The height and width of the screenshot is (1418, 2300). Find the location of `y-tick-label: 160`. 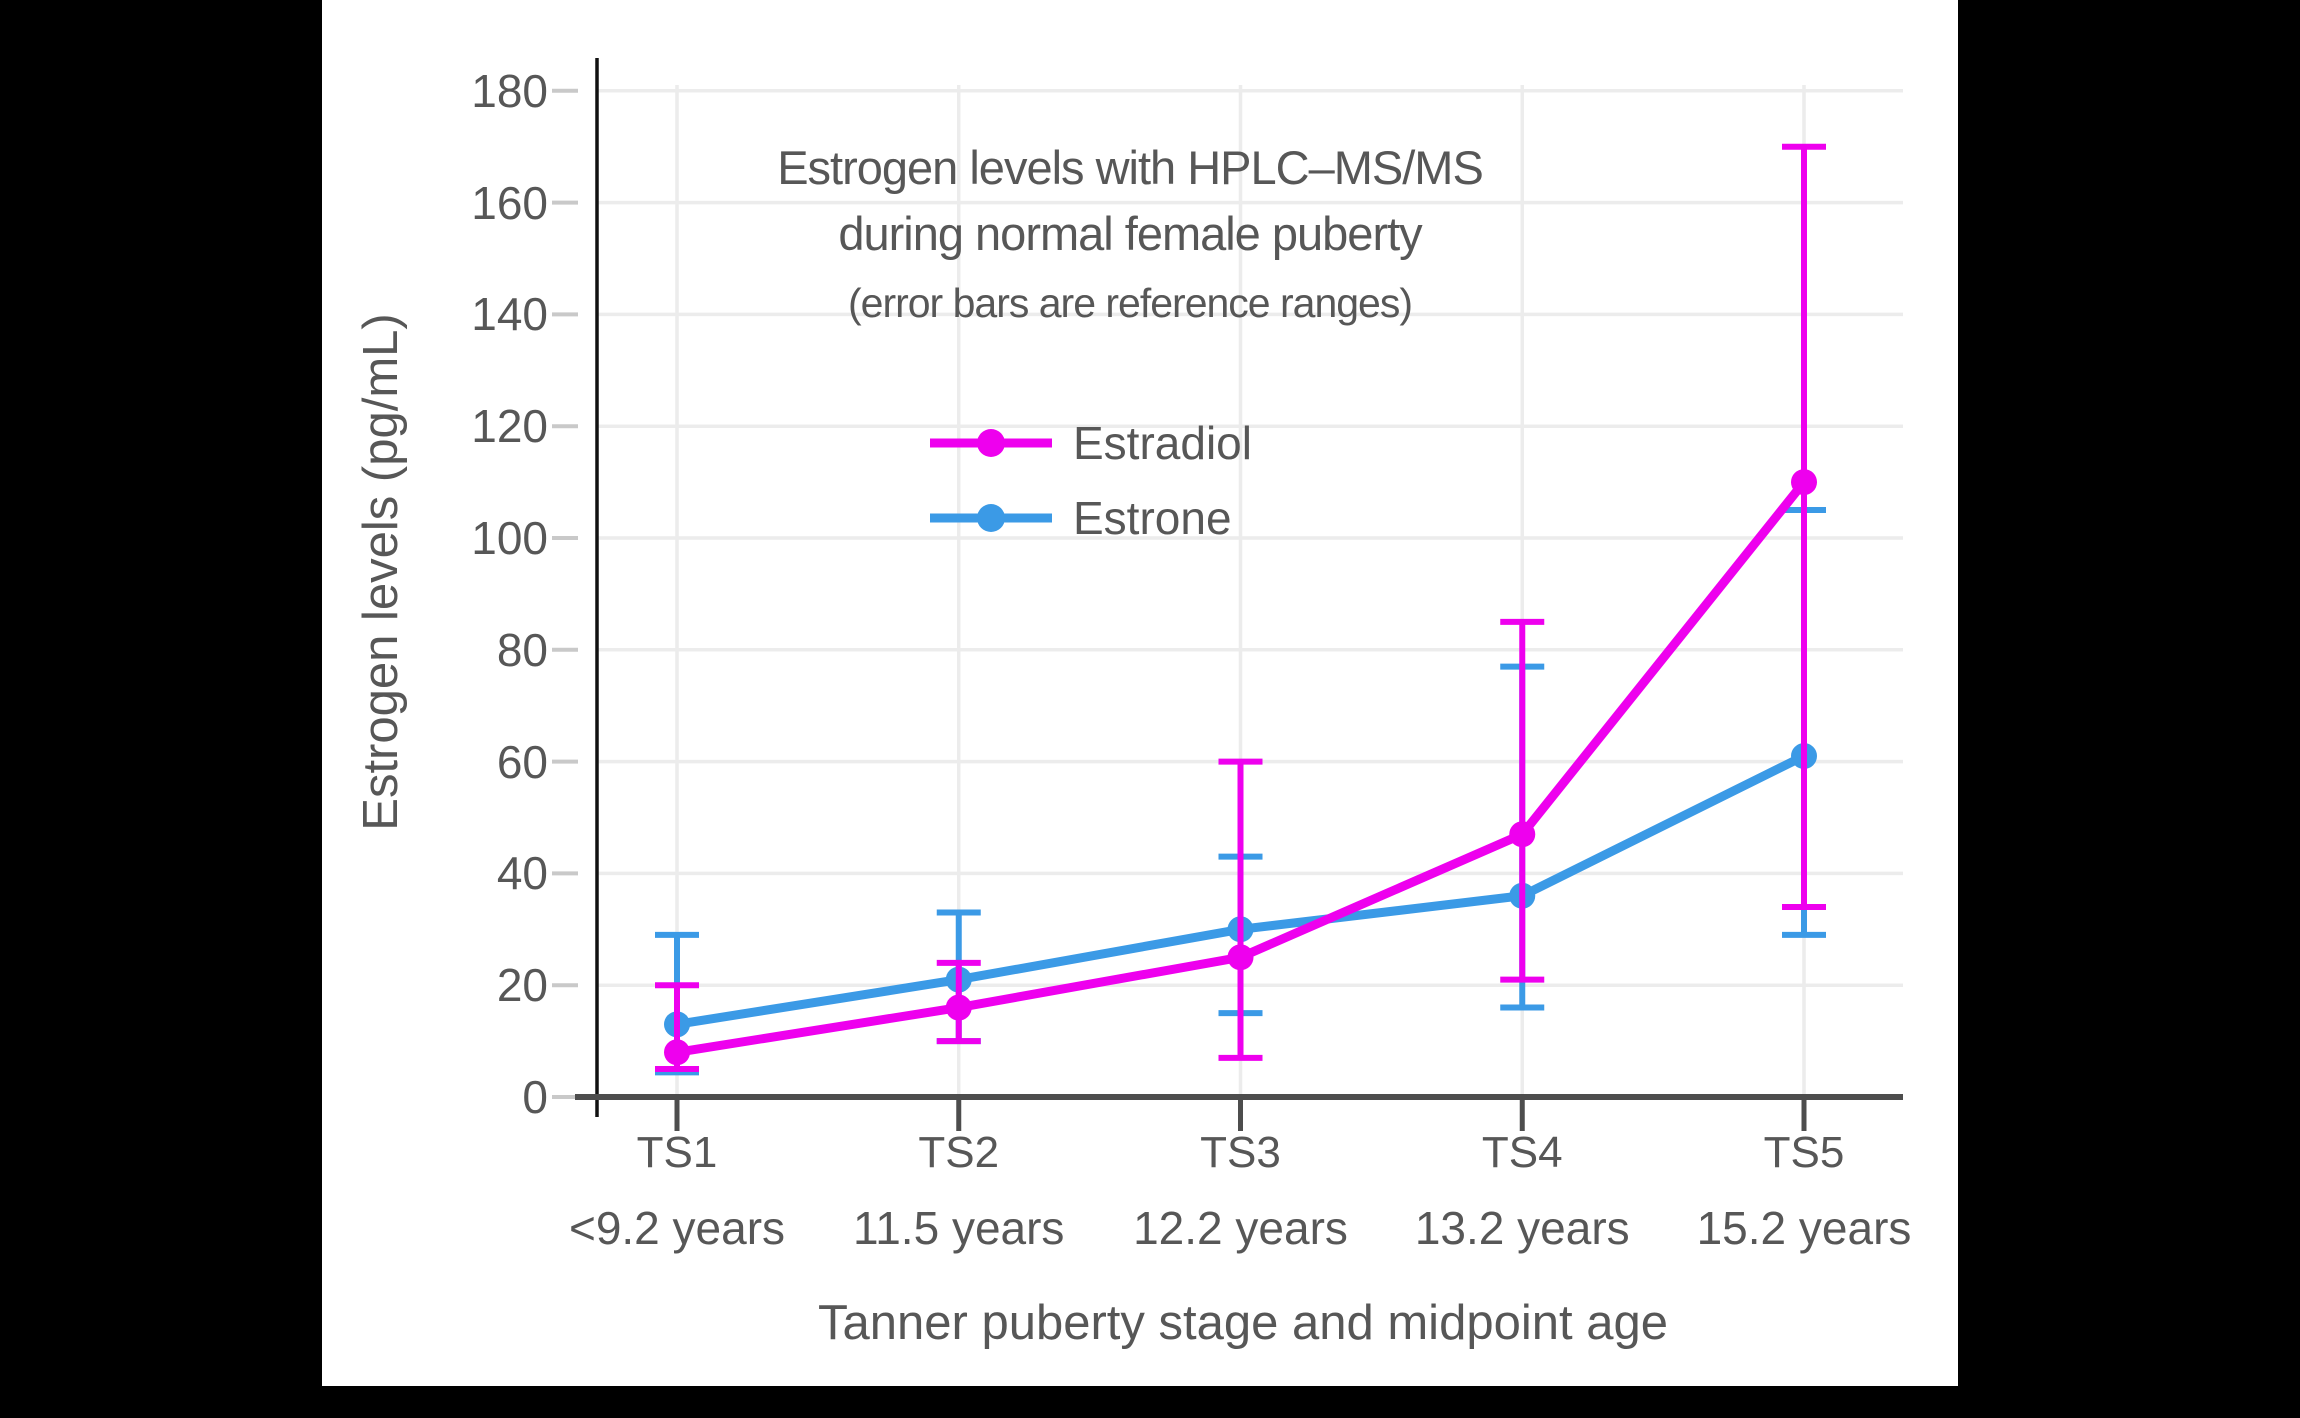

y-tick-label: 160 is located at coordinates (509, 202).